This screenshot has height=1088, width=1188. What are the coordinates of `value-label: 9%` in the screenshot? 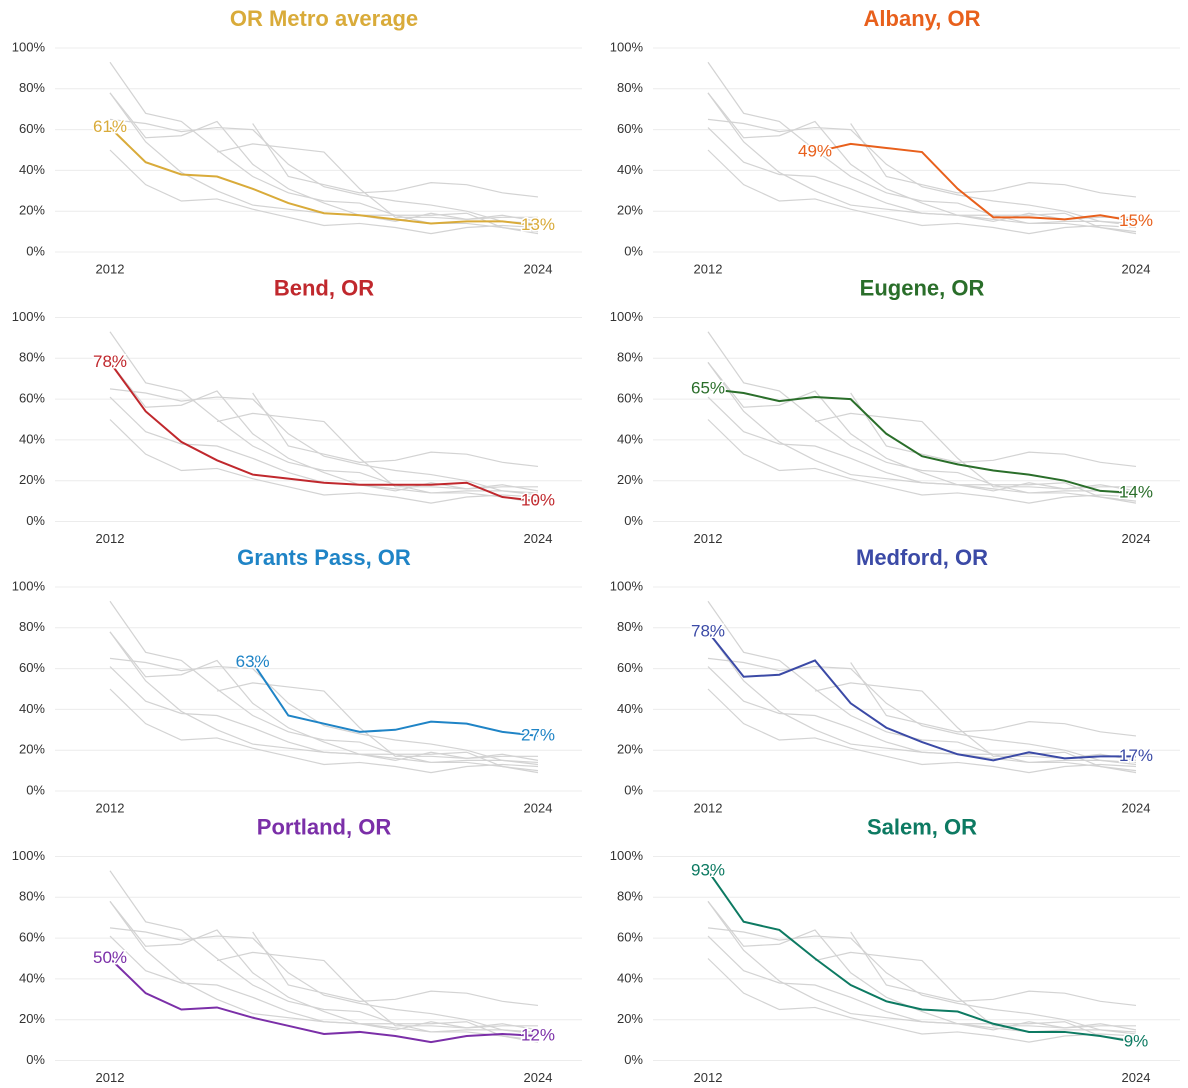 It's located at (1136, 1041).